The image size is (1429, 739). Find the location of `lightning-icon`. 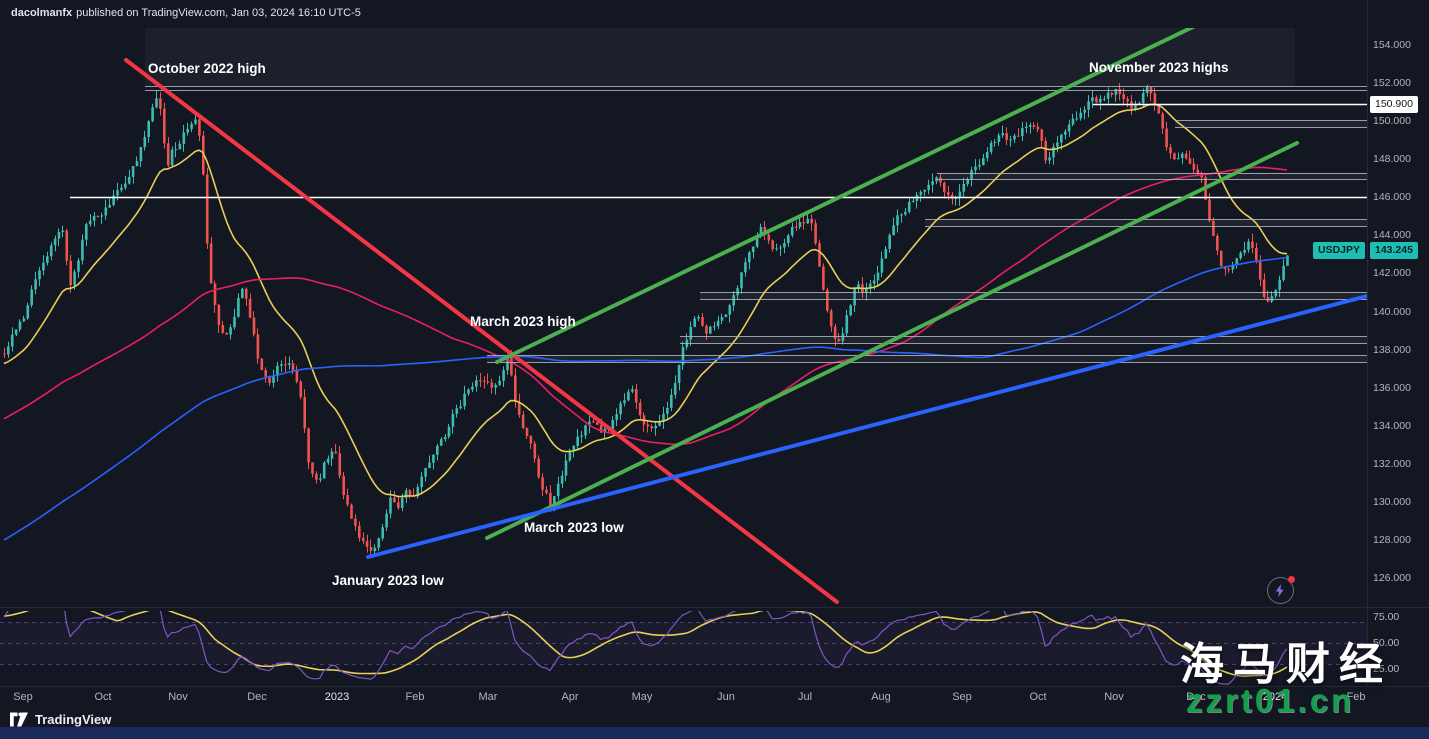

lightning-icon is located at coordinates (1279, 590).